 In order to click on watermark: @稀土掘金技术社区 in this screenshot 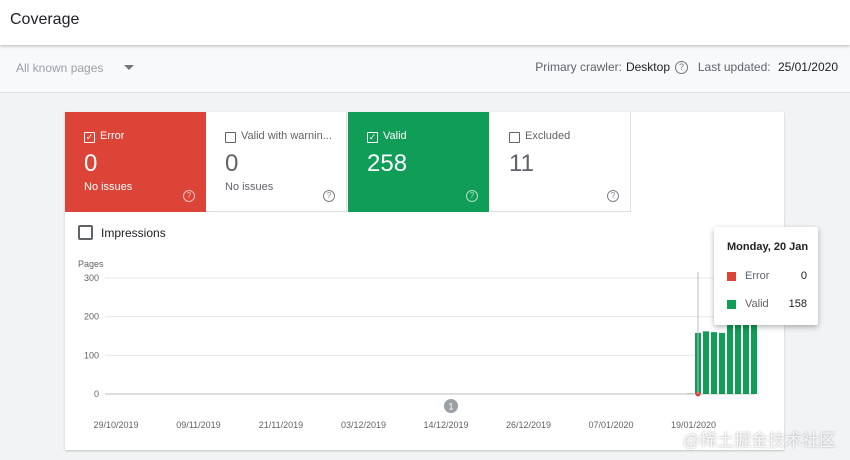, I will do `click(759, 440)`.